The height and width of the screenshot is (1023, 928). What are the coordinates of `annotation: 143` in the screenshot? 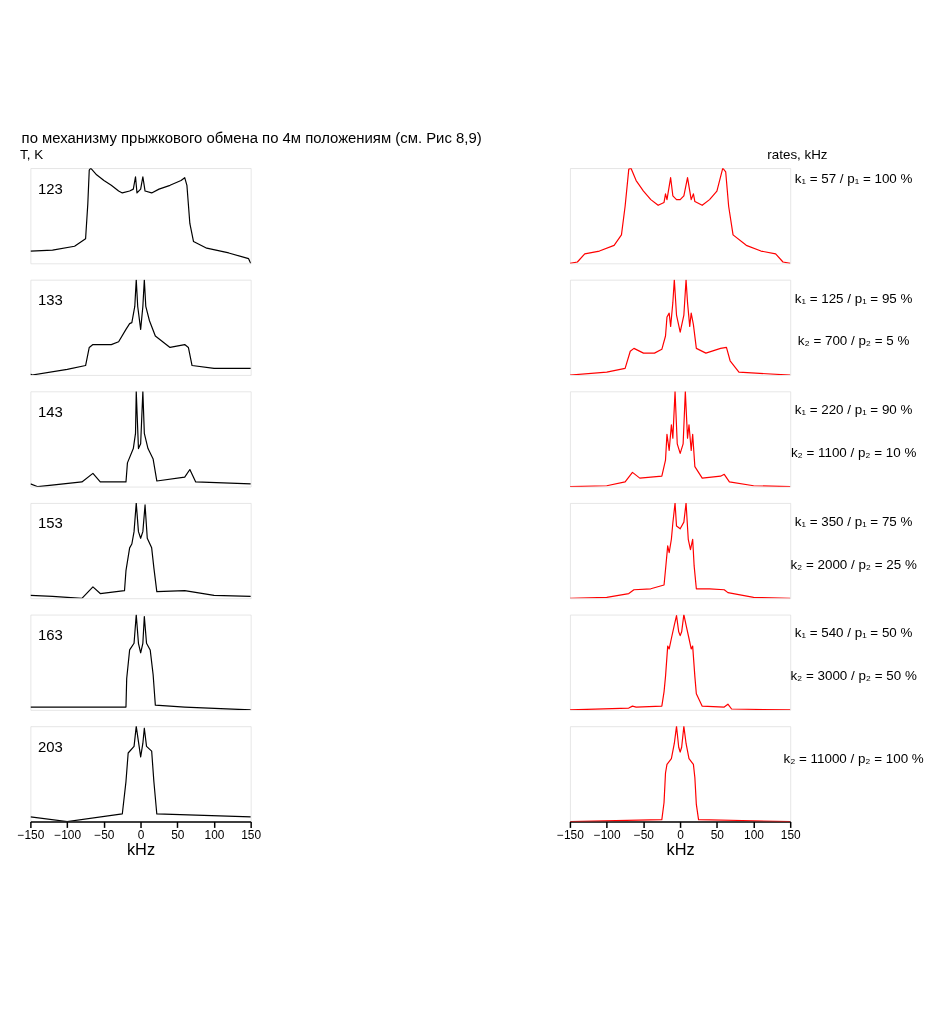 It's located at (50, 411).